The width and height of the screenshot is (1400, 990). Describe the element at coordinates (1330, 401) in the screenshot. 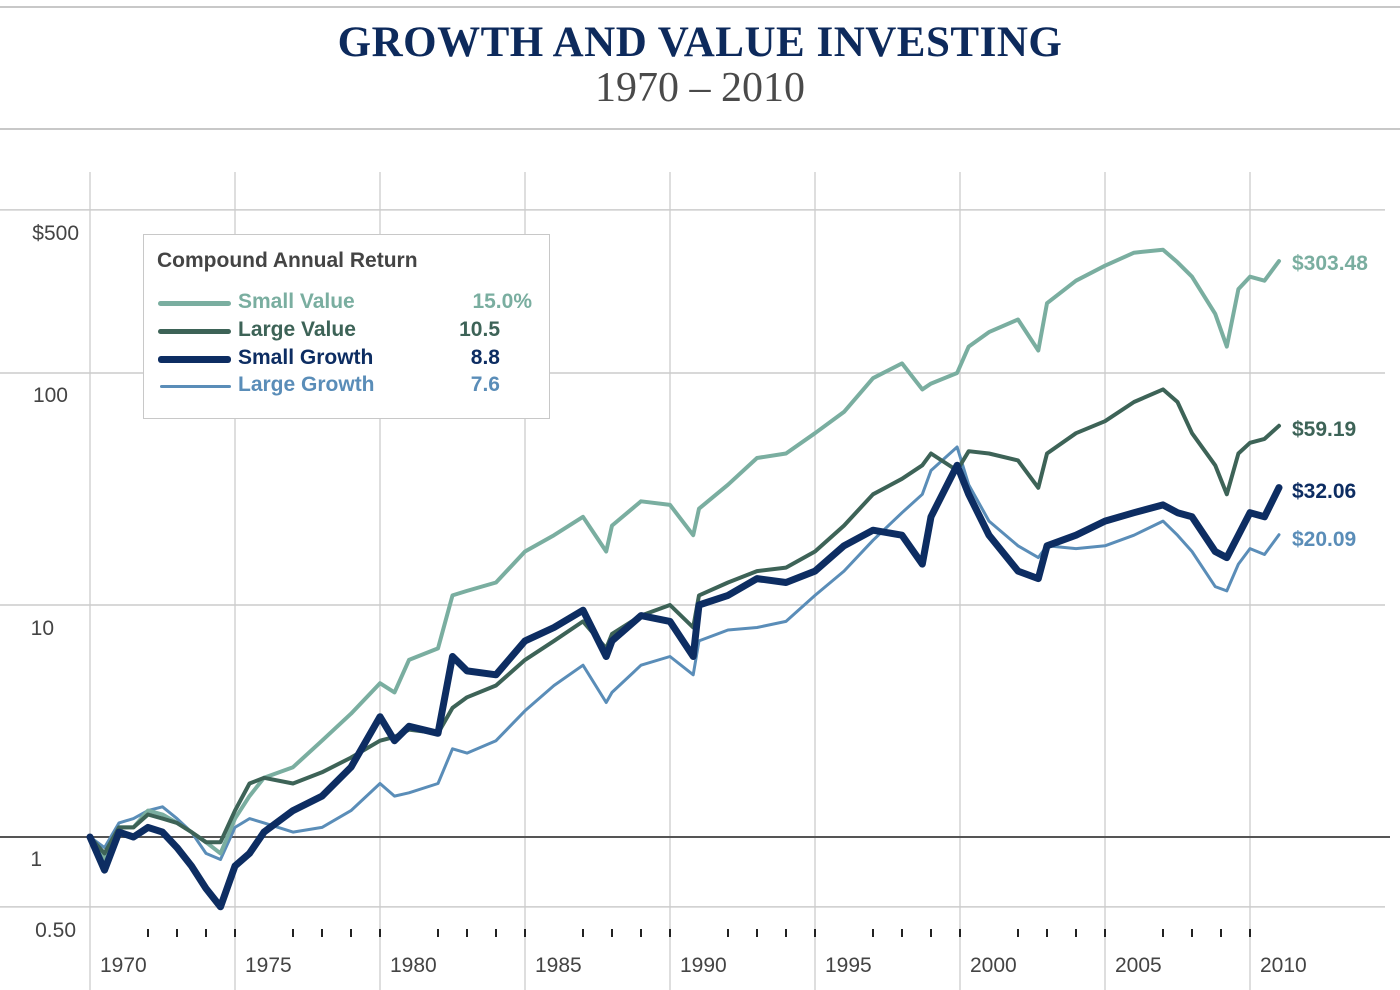

I see `end-value-labels: $303.48 $59.19 $32.06 $20.09` at that location.